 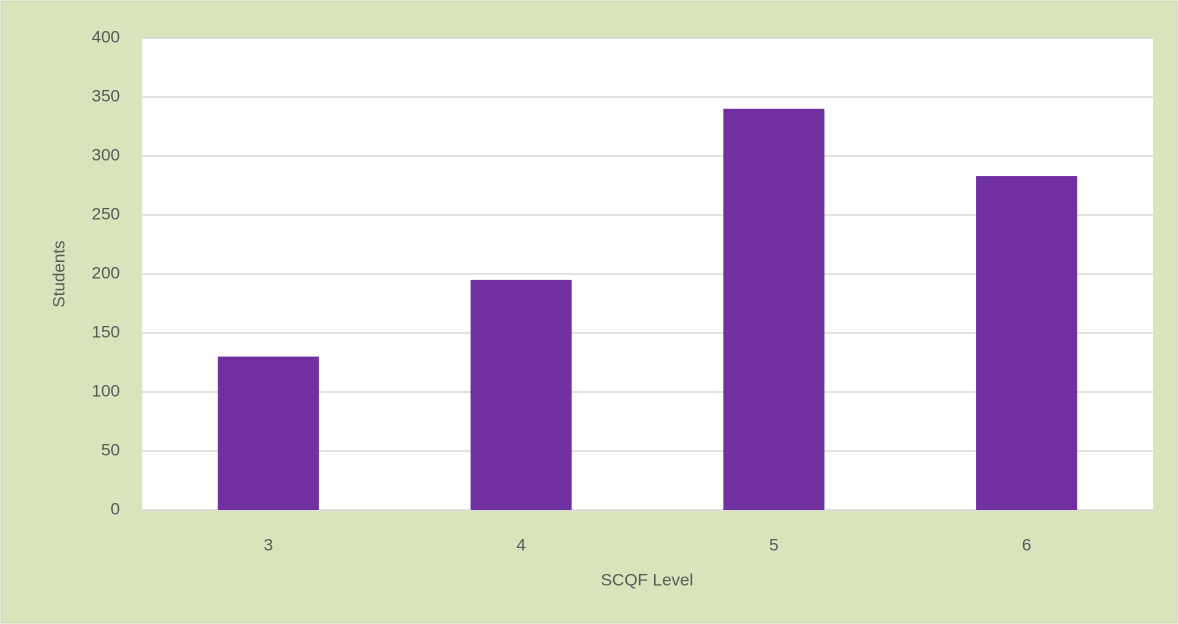 I want to click on y-tick-label: 300, so click(x=106, y=154).